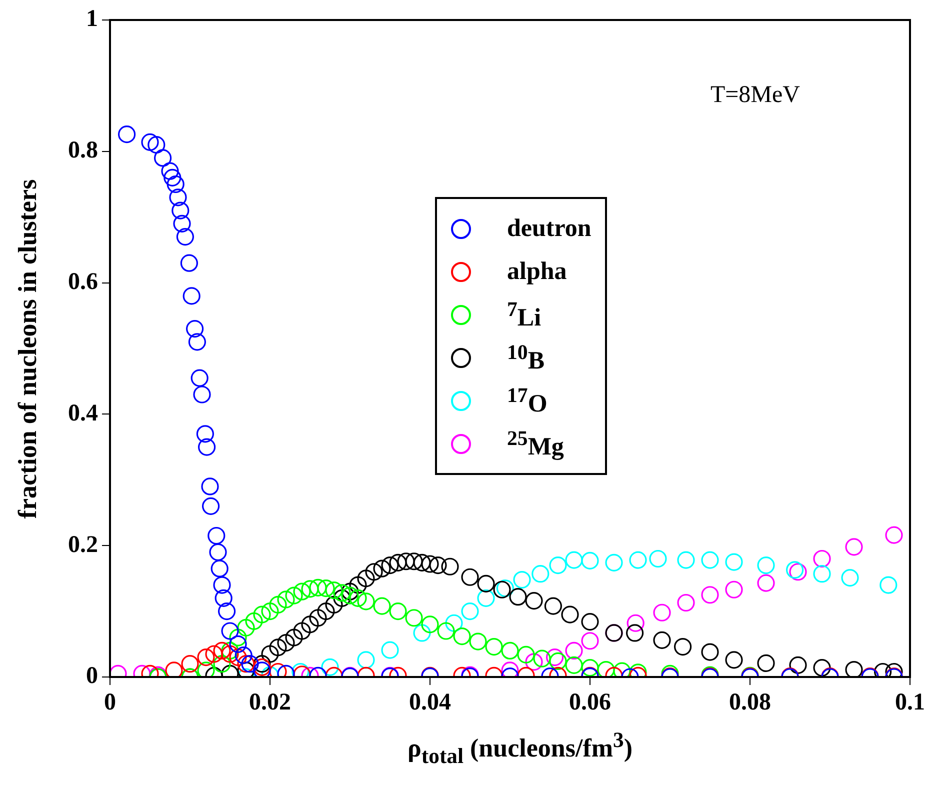 This screenshot has height=790, width=930. Describe the element at coordinates (549, 228) in the screenshot. I see `legend-label: deutron` at that location.